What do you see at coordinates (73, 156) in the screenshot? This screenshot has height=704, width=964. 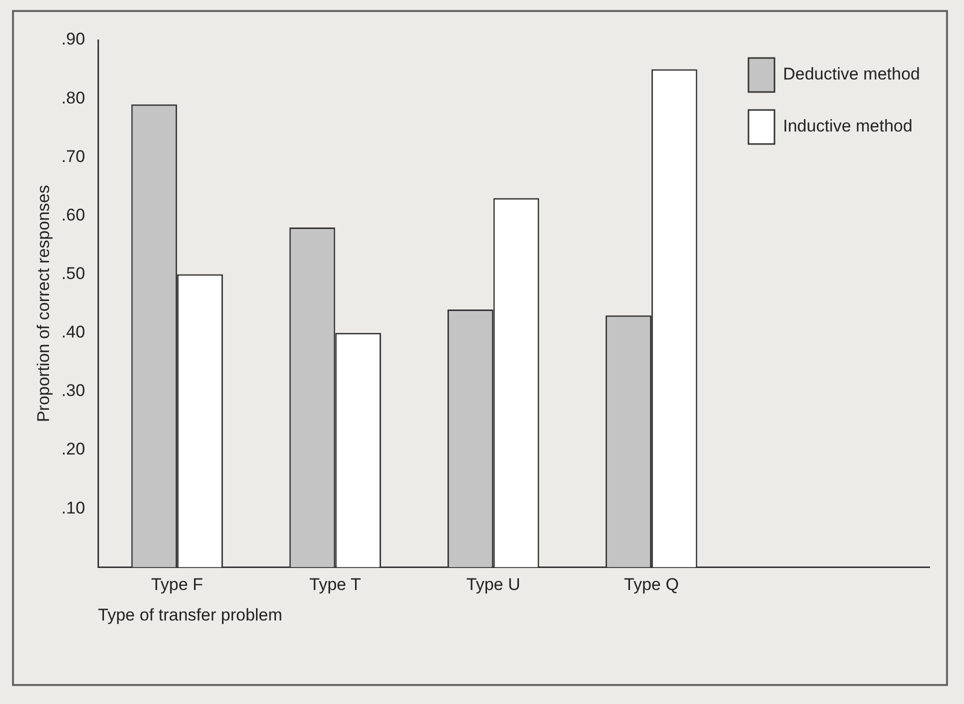 I see `y-tick-label: .70` at bounding box center [73, 156].